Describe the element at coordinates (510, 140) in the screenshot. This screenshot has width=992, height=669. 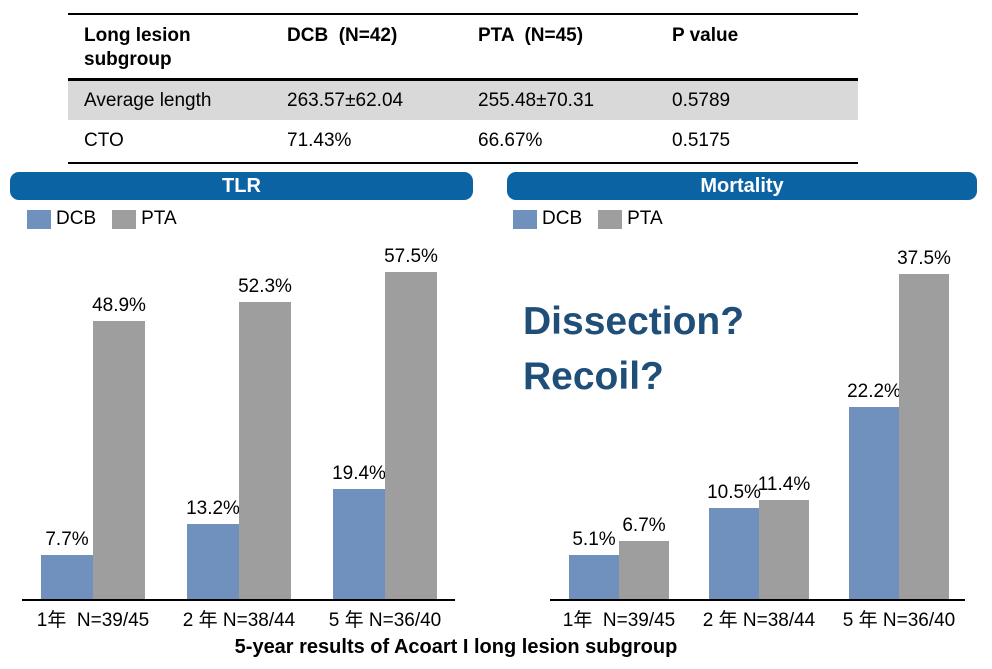
I see `pta-value: 66.67%` at that location.